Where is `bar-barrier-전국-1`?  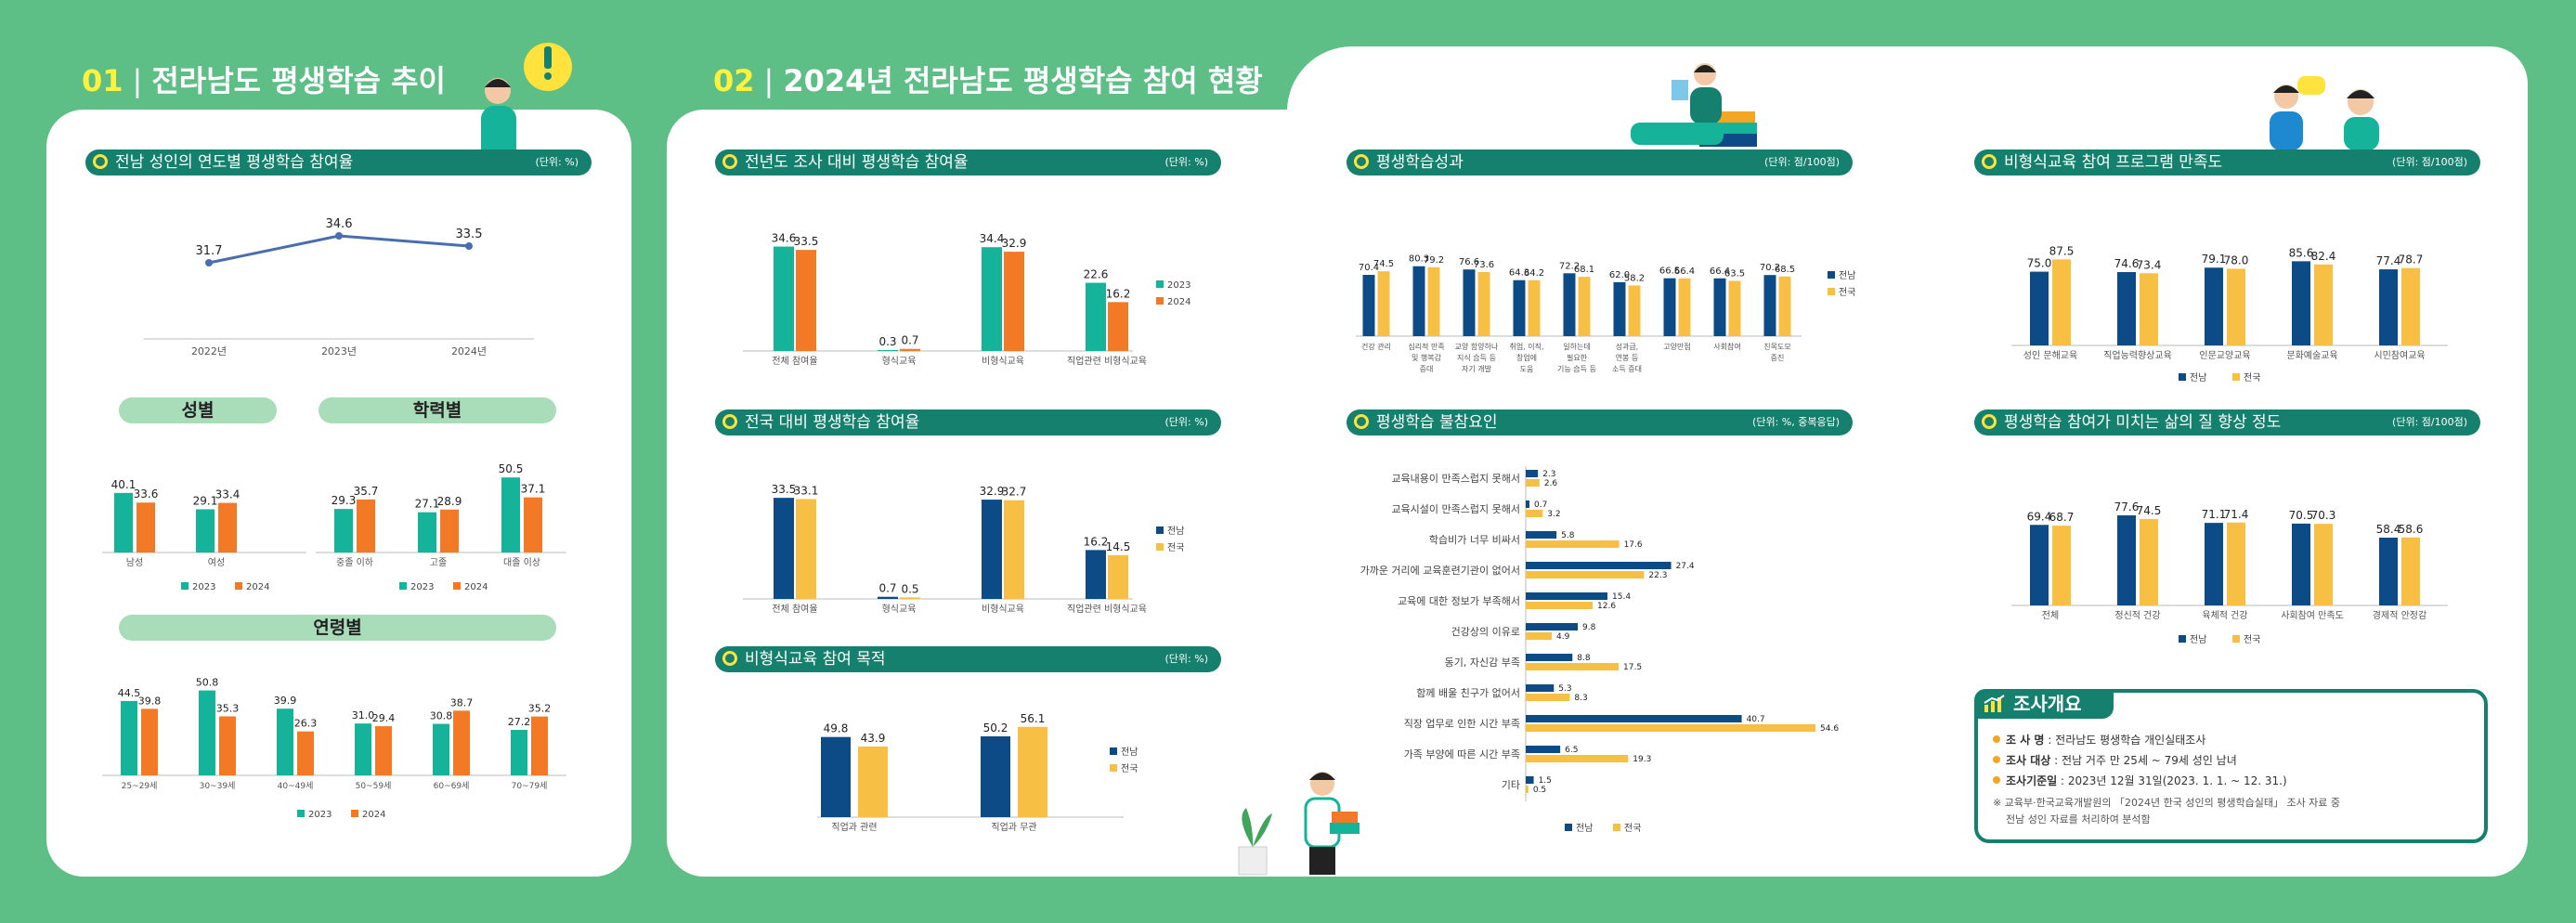
bar-barrier-전국-1 is located at coordinates (1534, 513).